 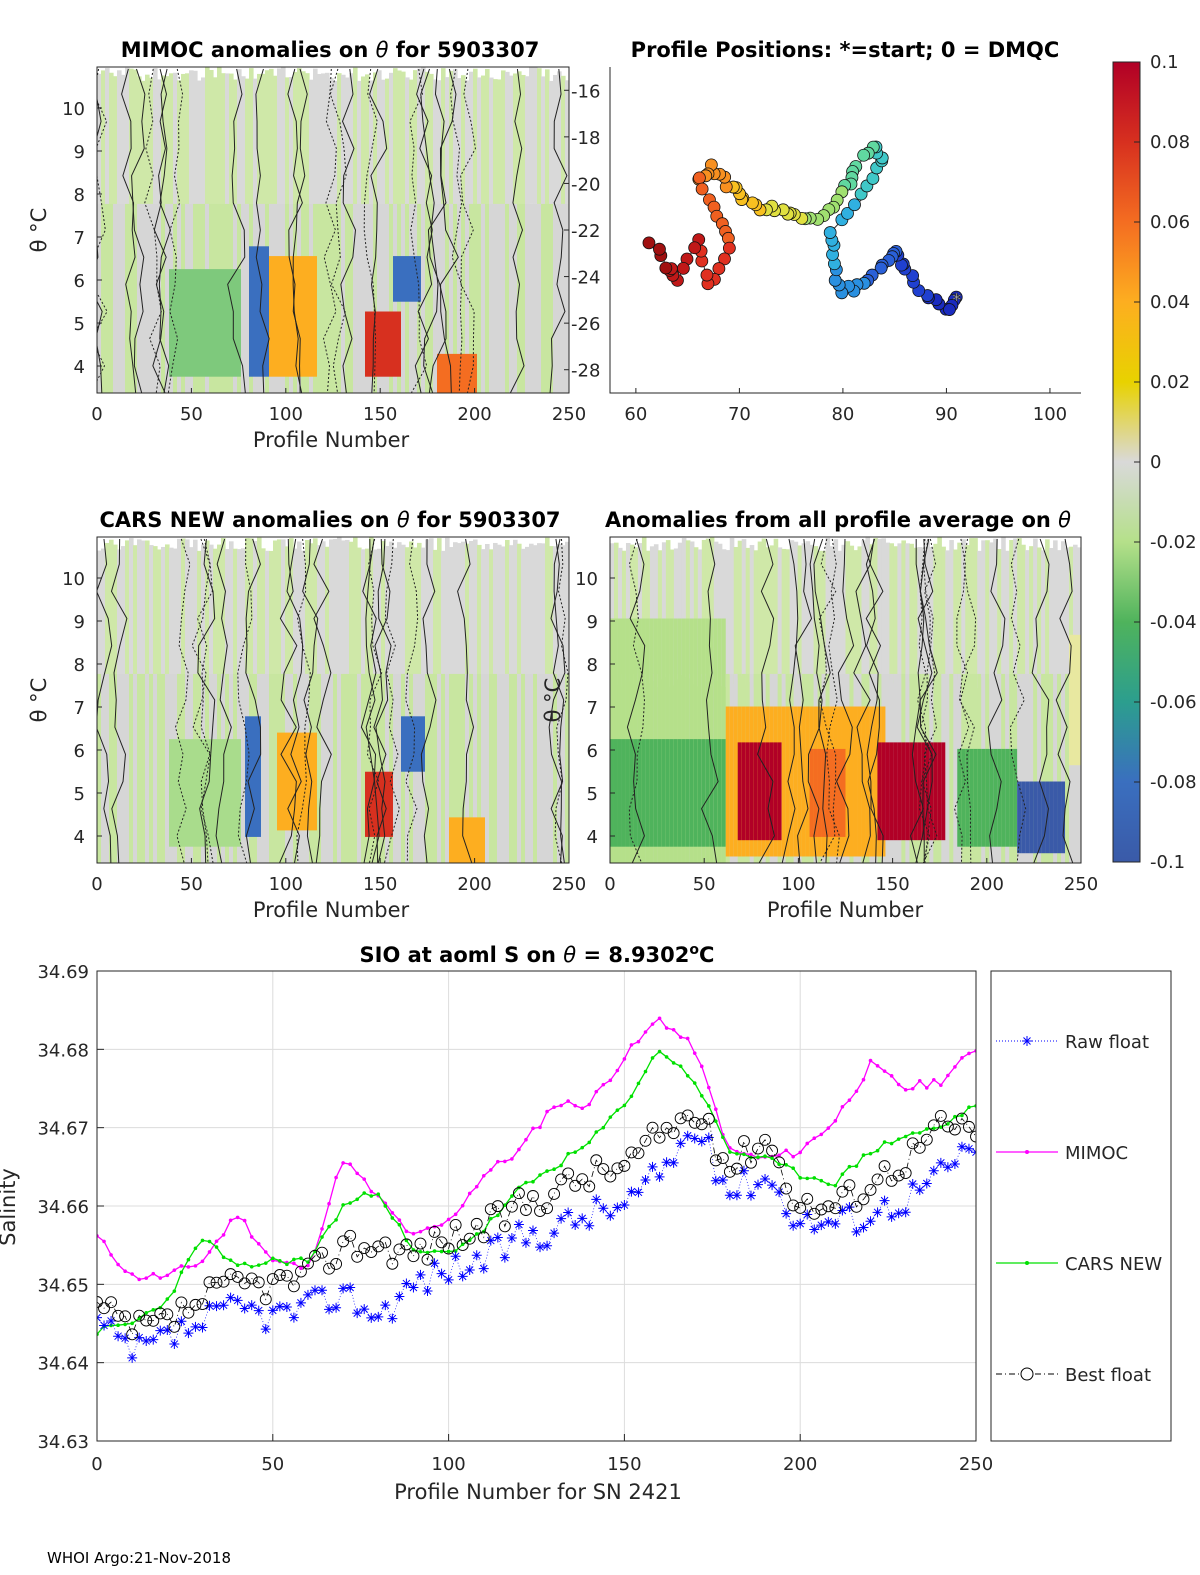 I want to click on mimoc-y-ticks: 10 9 8 7 6 5 4, so click(x=82, y=238).